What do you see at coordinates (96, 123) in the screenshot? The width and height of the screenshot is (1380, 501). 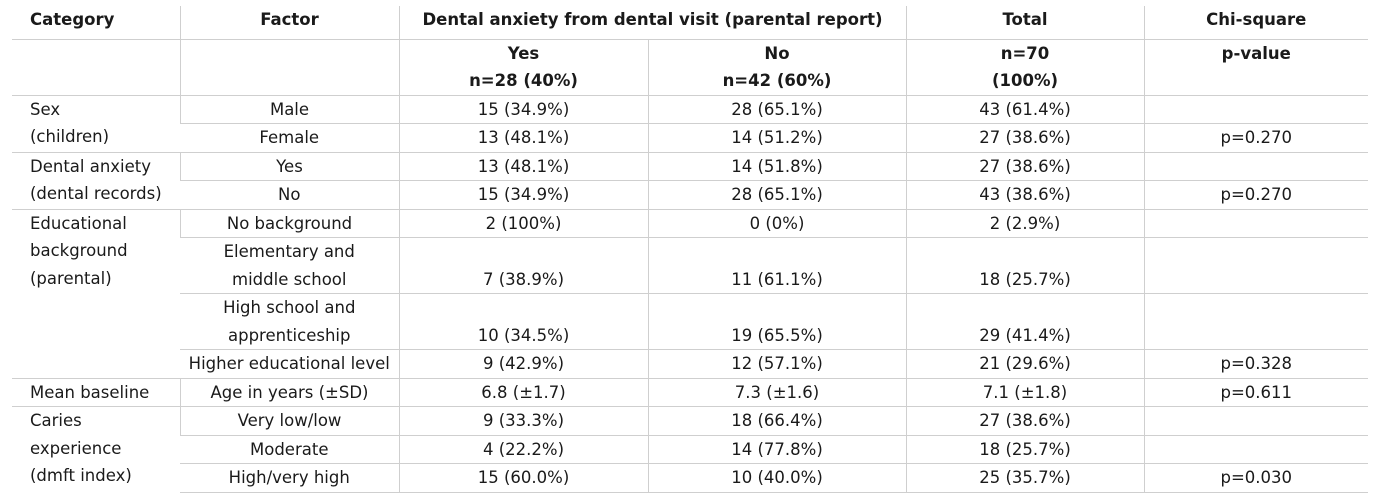 I see `category-sex: Sex (children)` at bounding box center [96, 123].